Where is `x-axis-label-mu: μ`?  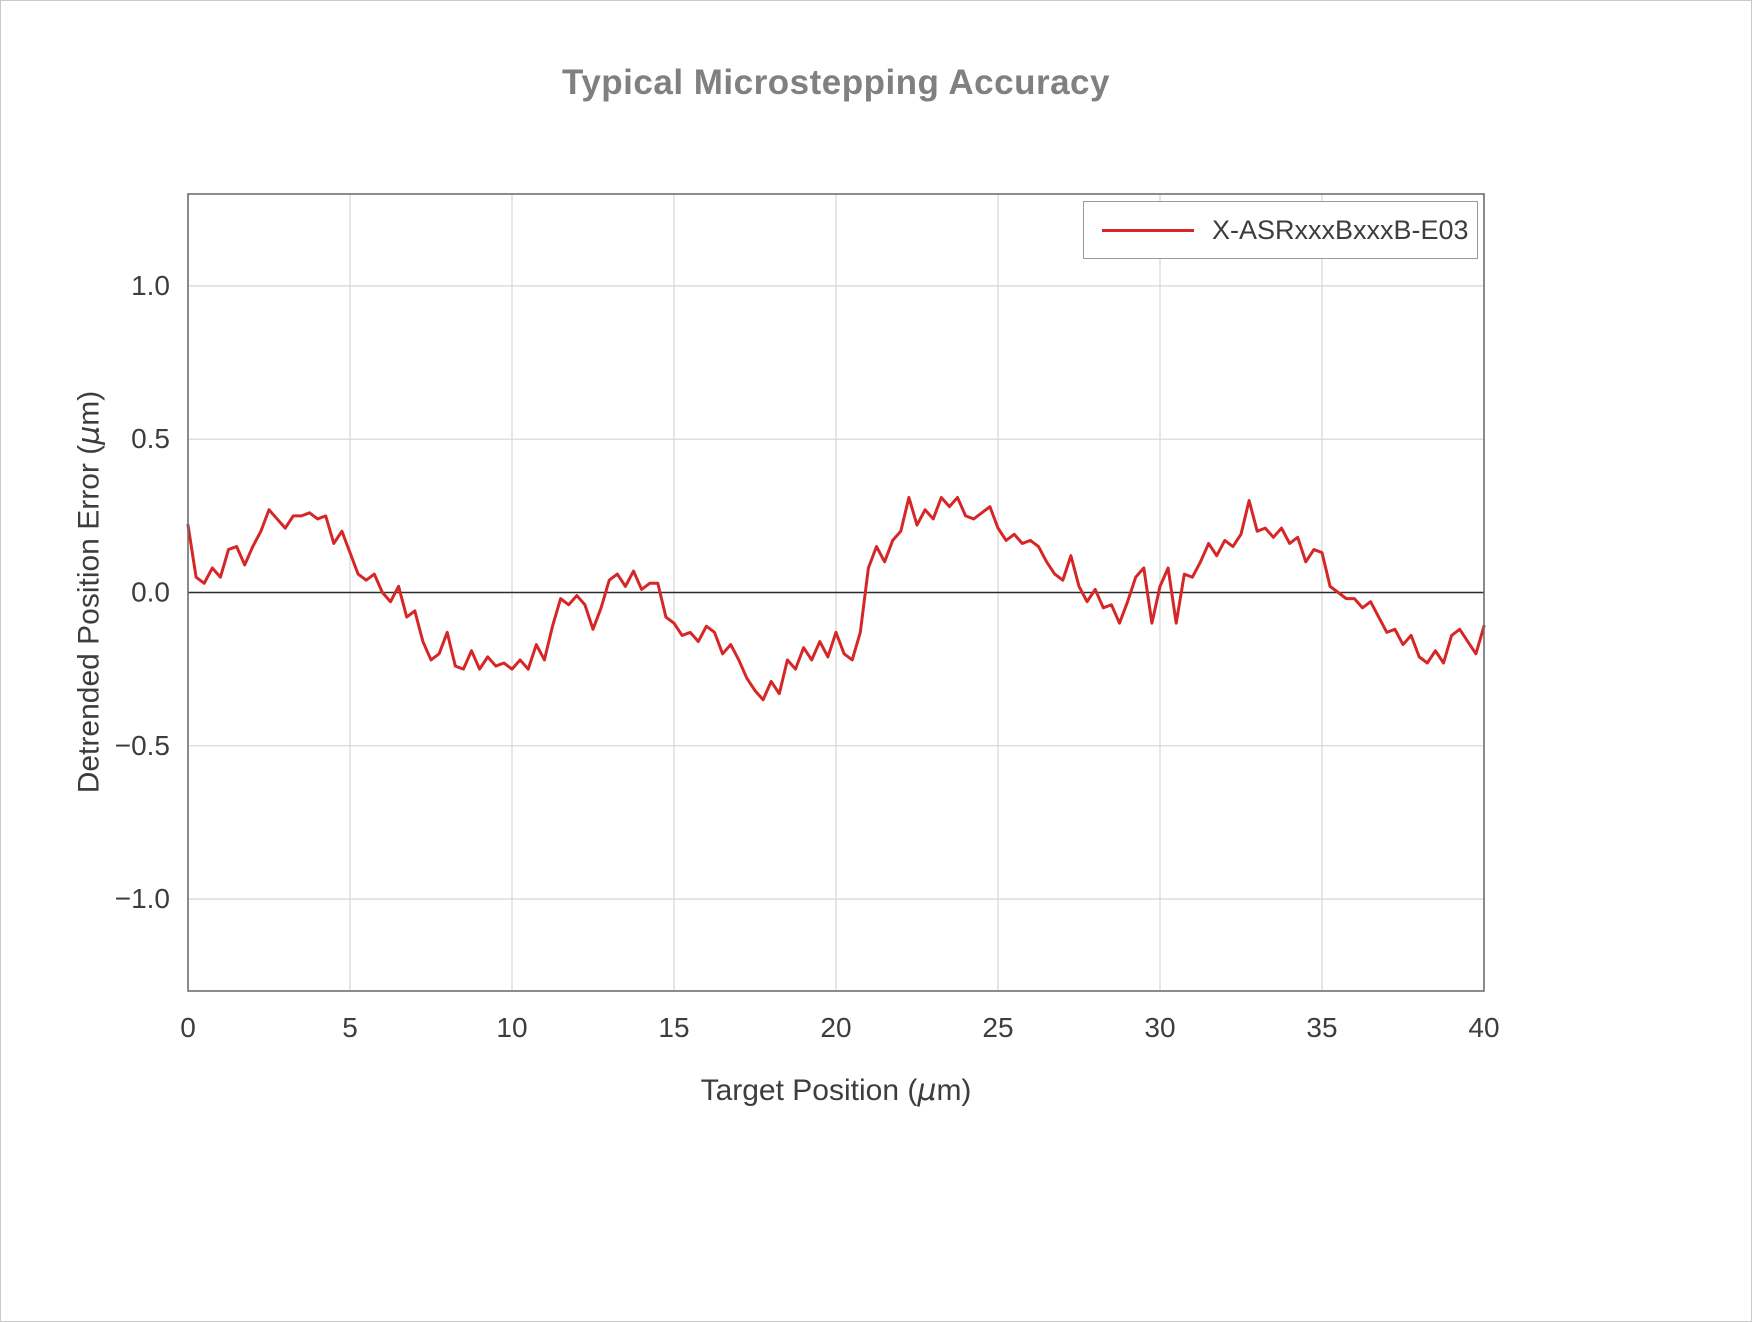
x-axis-label-mu: μ is located at coordinates (927, 1090).